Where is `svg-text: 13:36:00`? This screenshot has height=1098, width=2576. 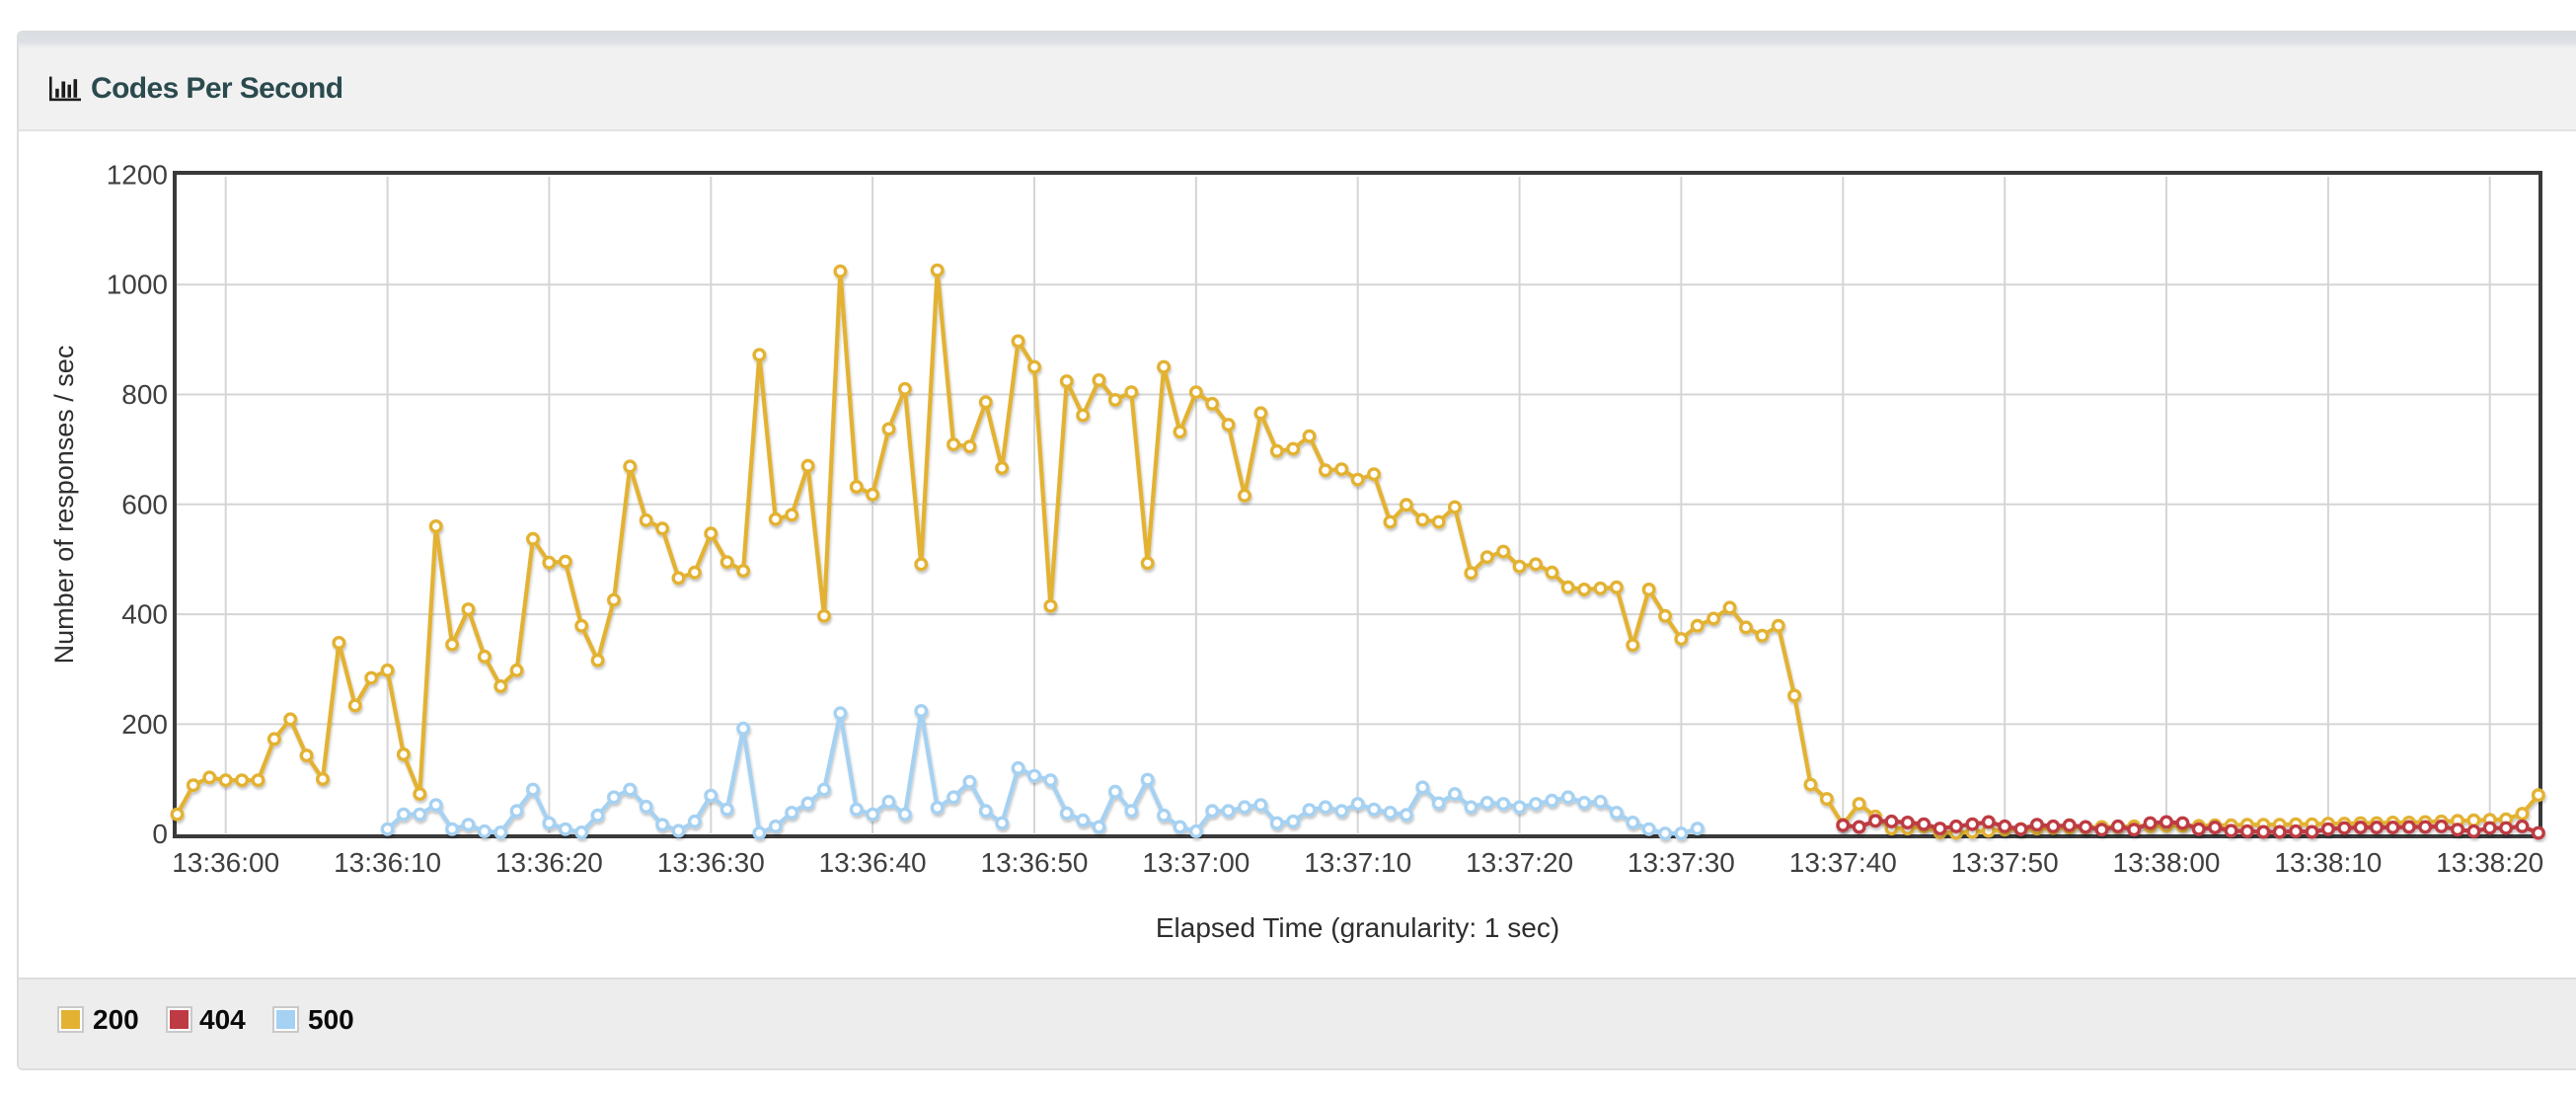 svg-text: 13:36:00 is located at coordinates (225, 862).